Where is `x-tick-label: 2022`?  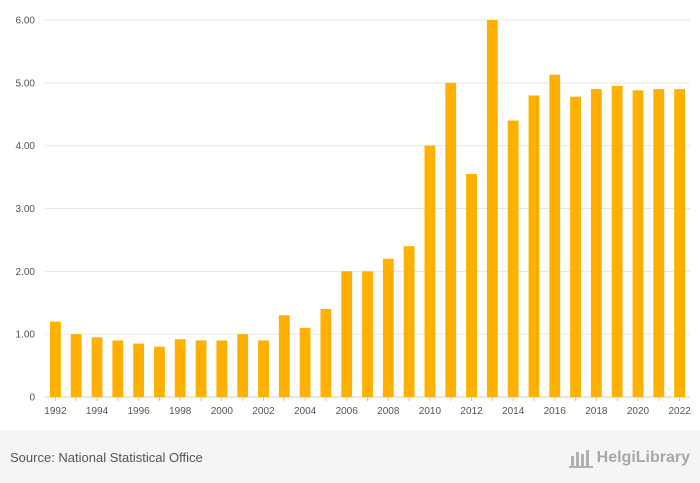
x-tick-label: 2022 is located at coordinates (679, 411).